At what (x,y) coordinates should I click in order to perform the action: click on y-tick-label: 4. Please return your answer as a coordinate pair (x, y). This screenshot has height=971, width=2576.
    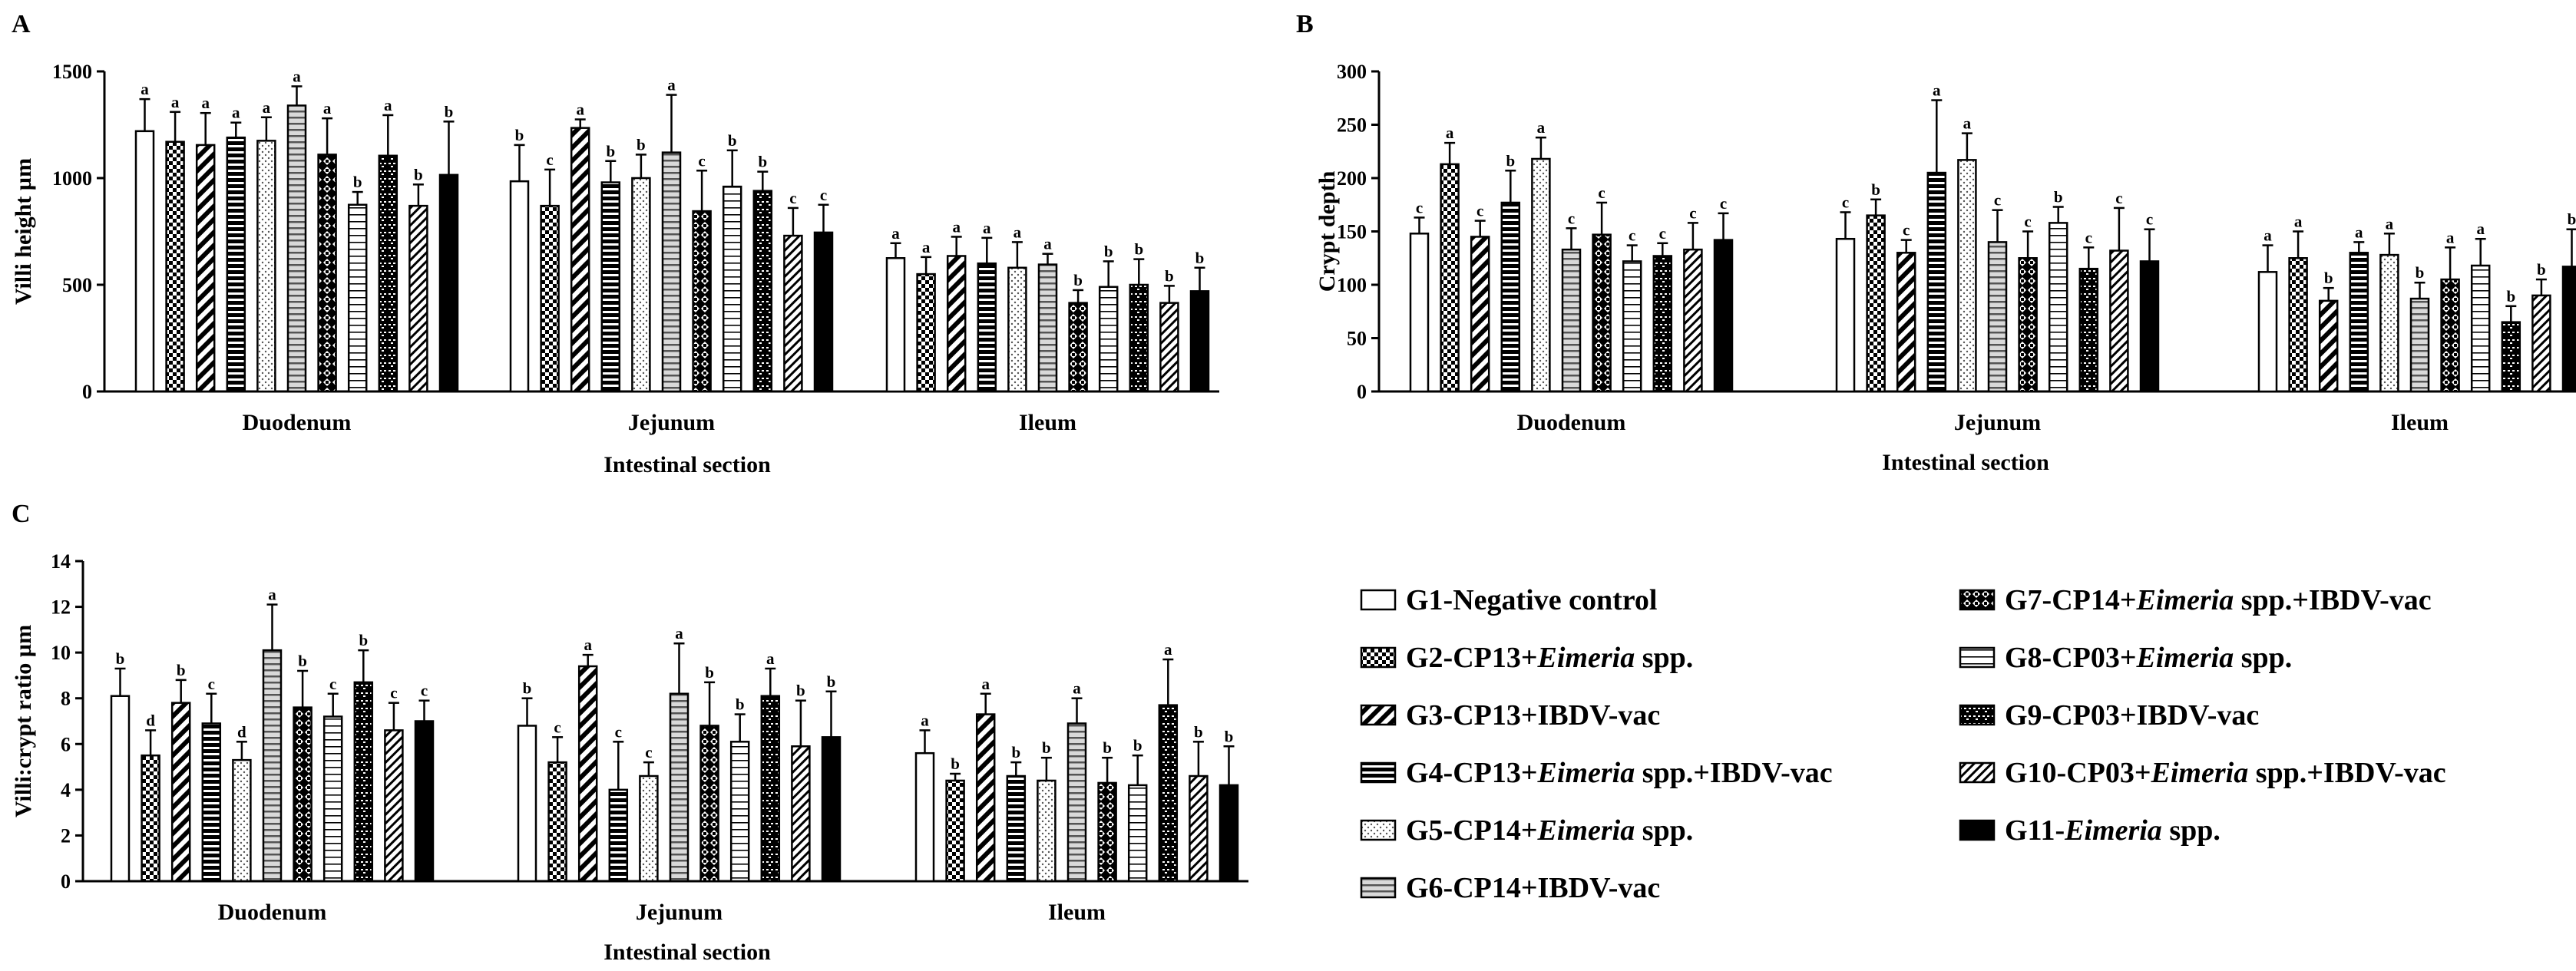
    Looking at the image, I should click on (66, 790).